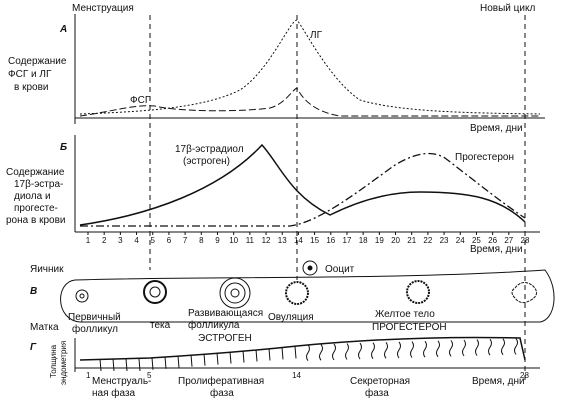 Image resolution: width=575 pixels, height=401 pixels. I want to click on day-label: 3, so click(120, 240).